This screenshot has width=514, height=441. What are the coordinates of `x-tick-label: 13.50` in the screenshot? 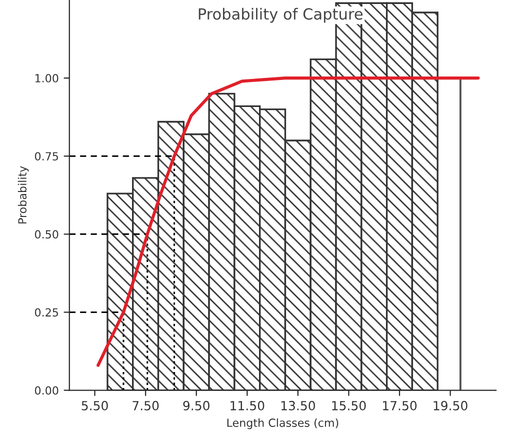 It's located at (298, 405).